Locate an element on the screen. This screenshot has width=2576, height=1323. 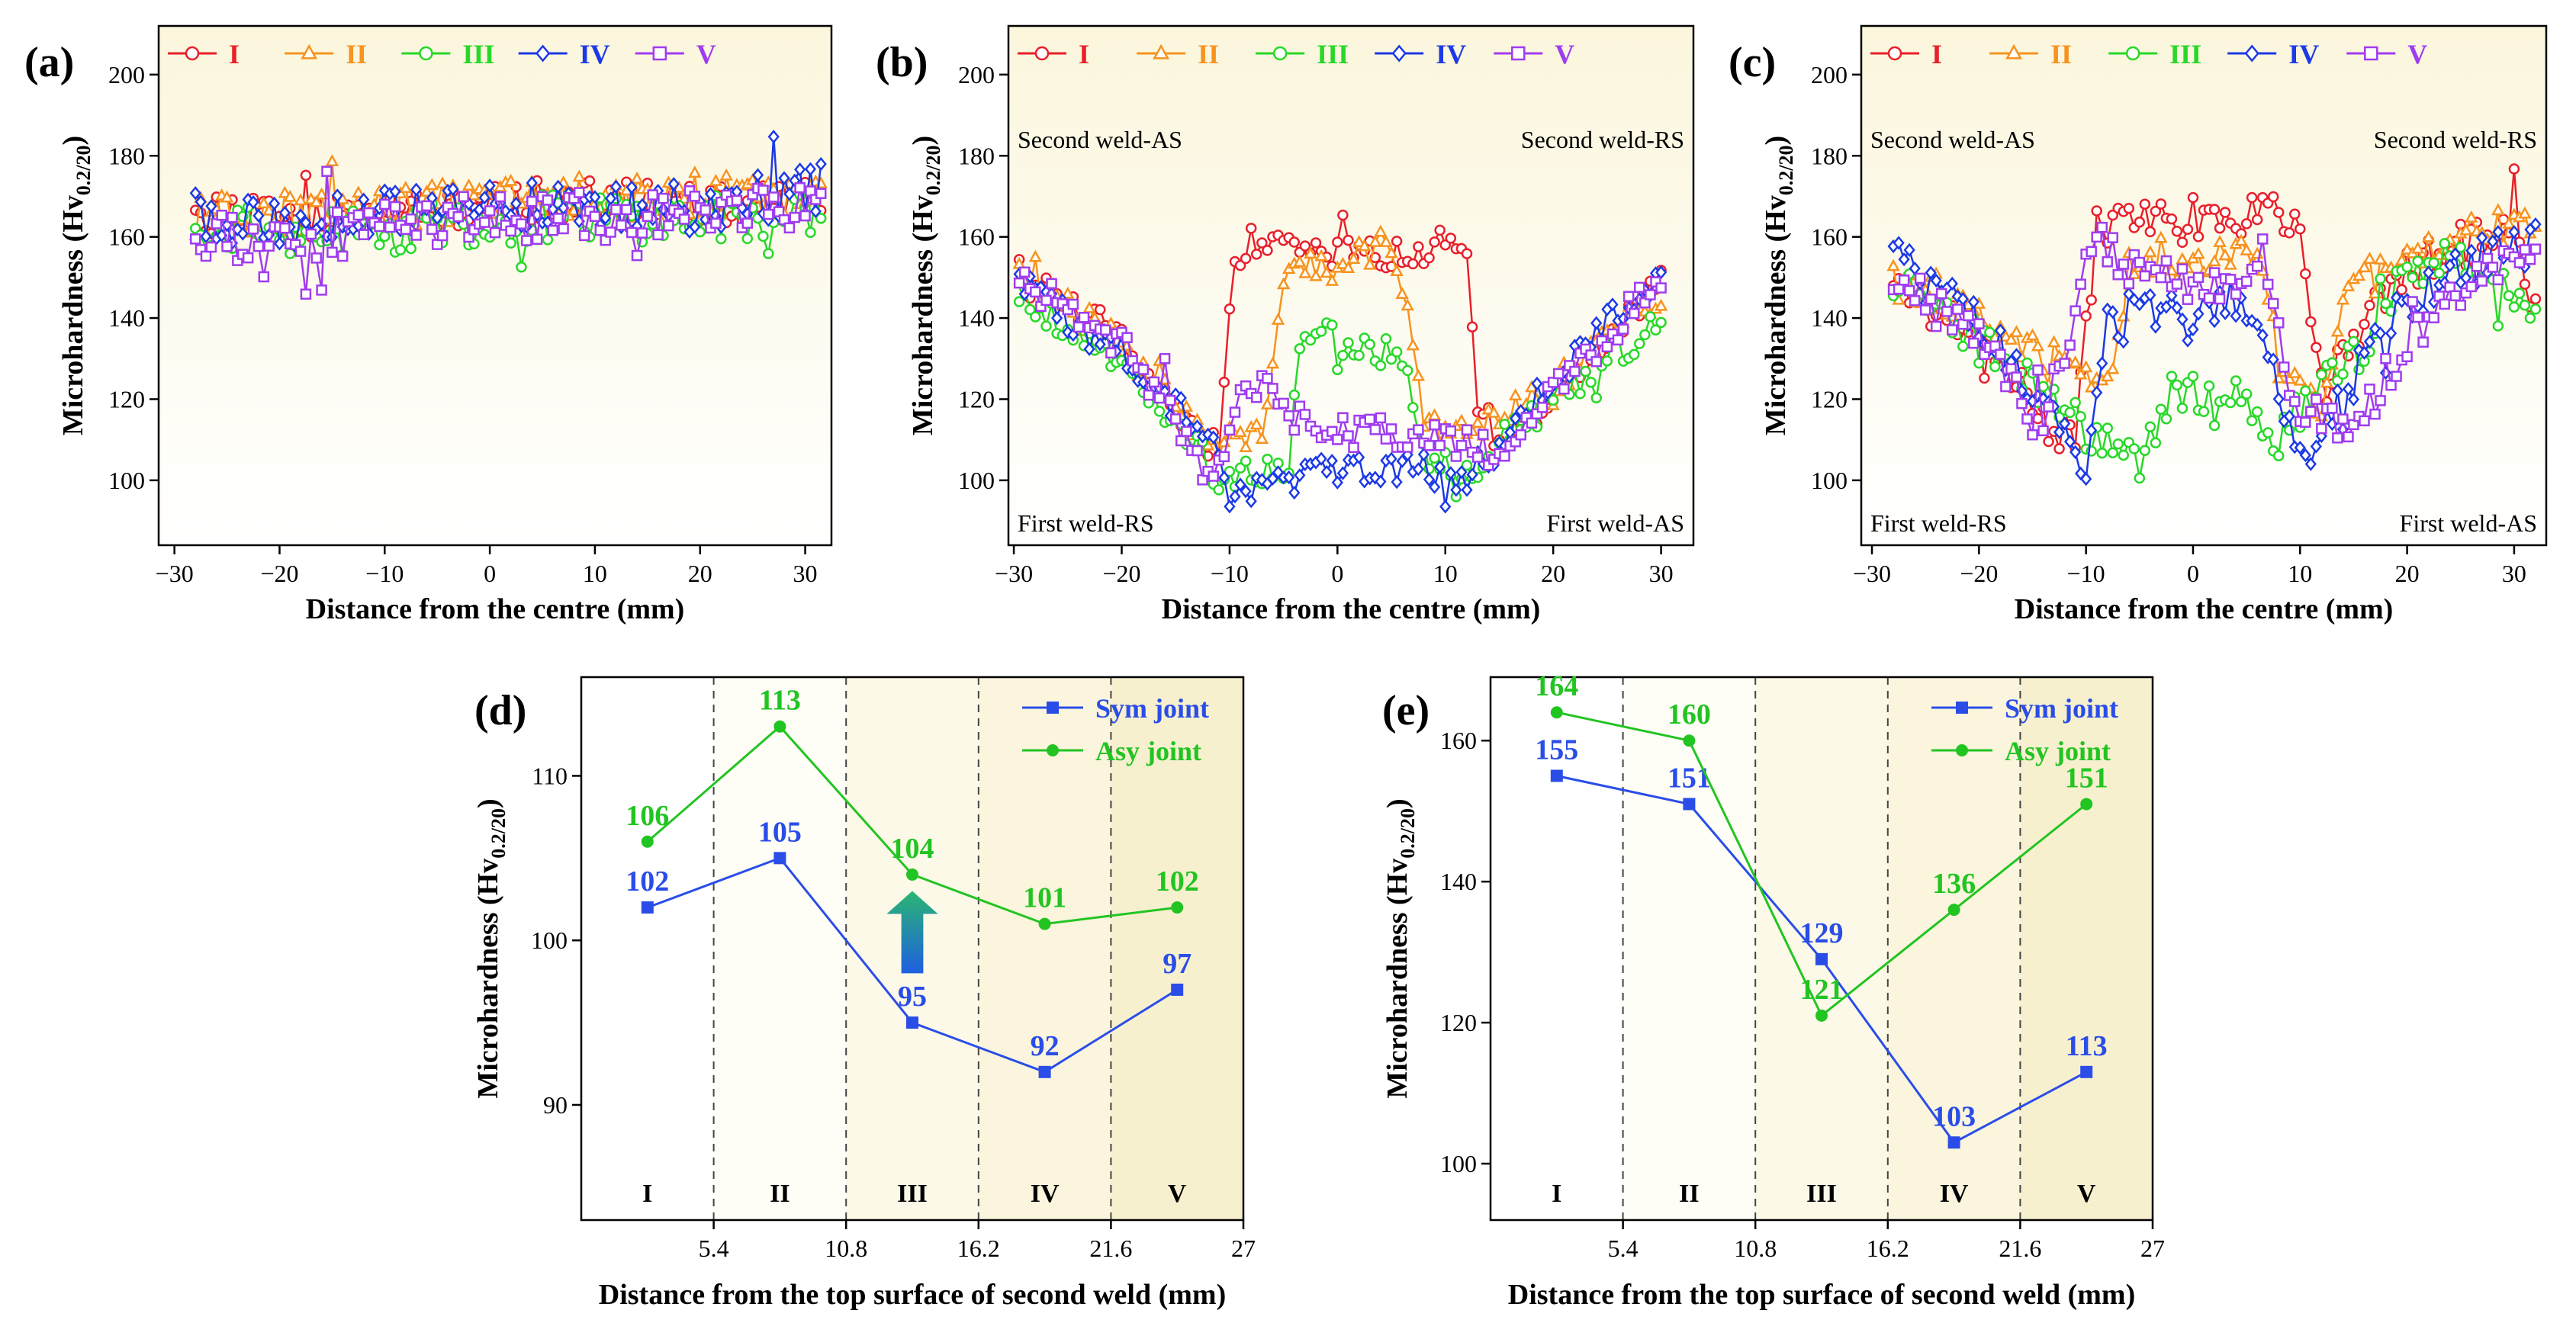
data-point-asy is located at coordinates (1177, 907).